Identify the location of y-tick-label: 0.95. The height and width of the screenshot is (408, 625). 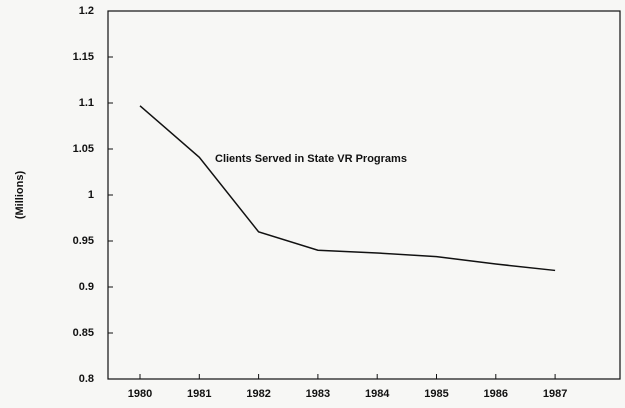
(83, 241).